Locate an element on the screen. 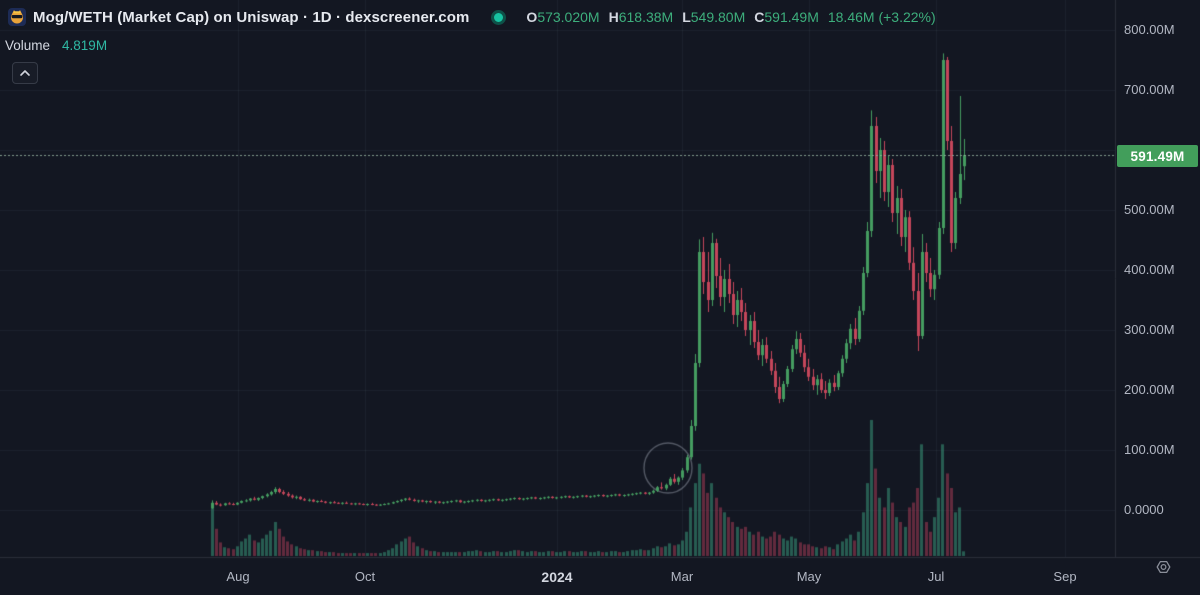  volume-label: Volume is located at coordinates (28, 45).